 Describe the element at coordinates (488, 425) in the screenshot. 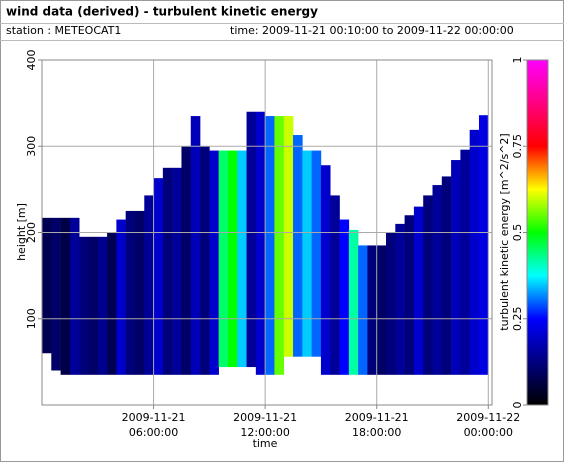

I see `x-tick-label: 2009-11-22 00:00:00` at that location.